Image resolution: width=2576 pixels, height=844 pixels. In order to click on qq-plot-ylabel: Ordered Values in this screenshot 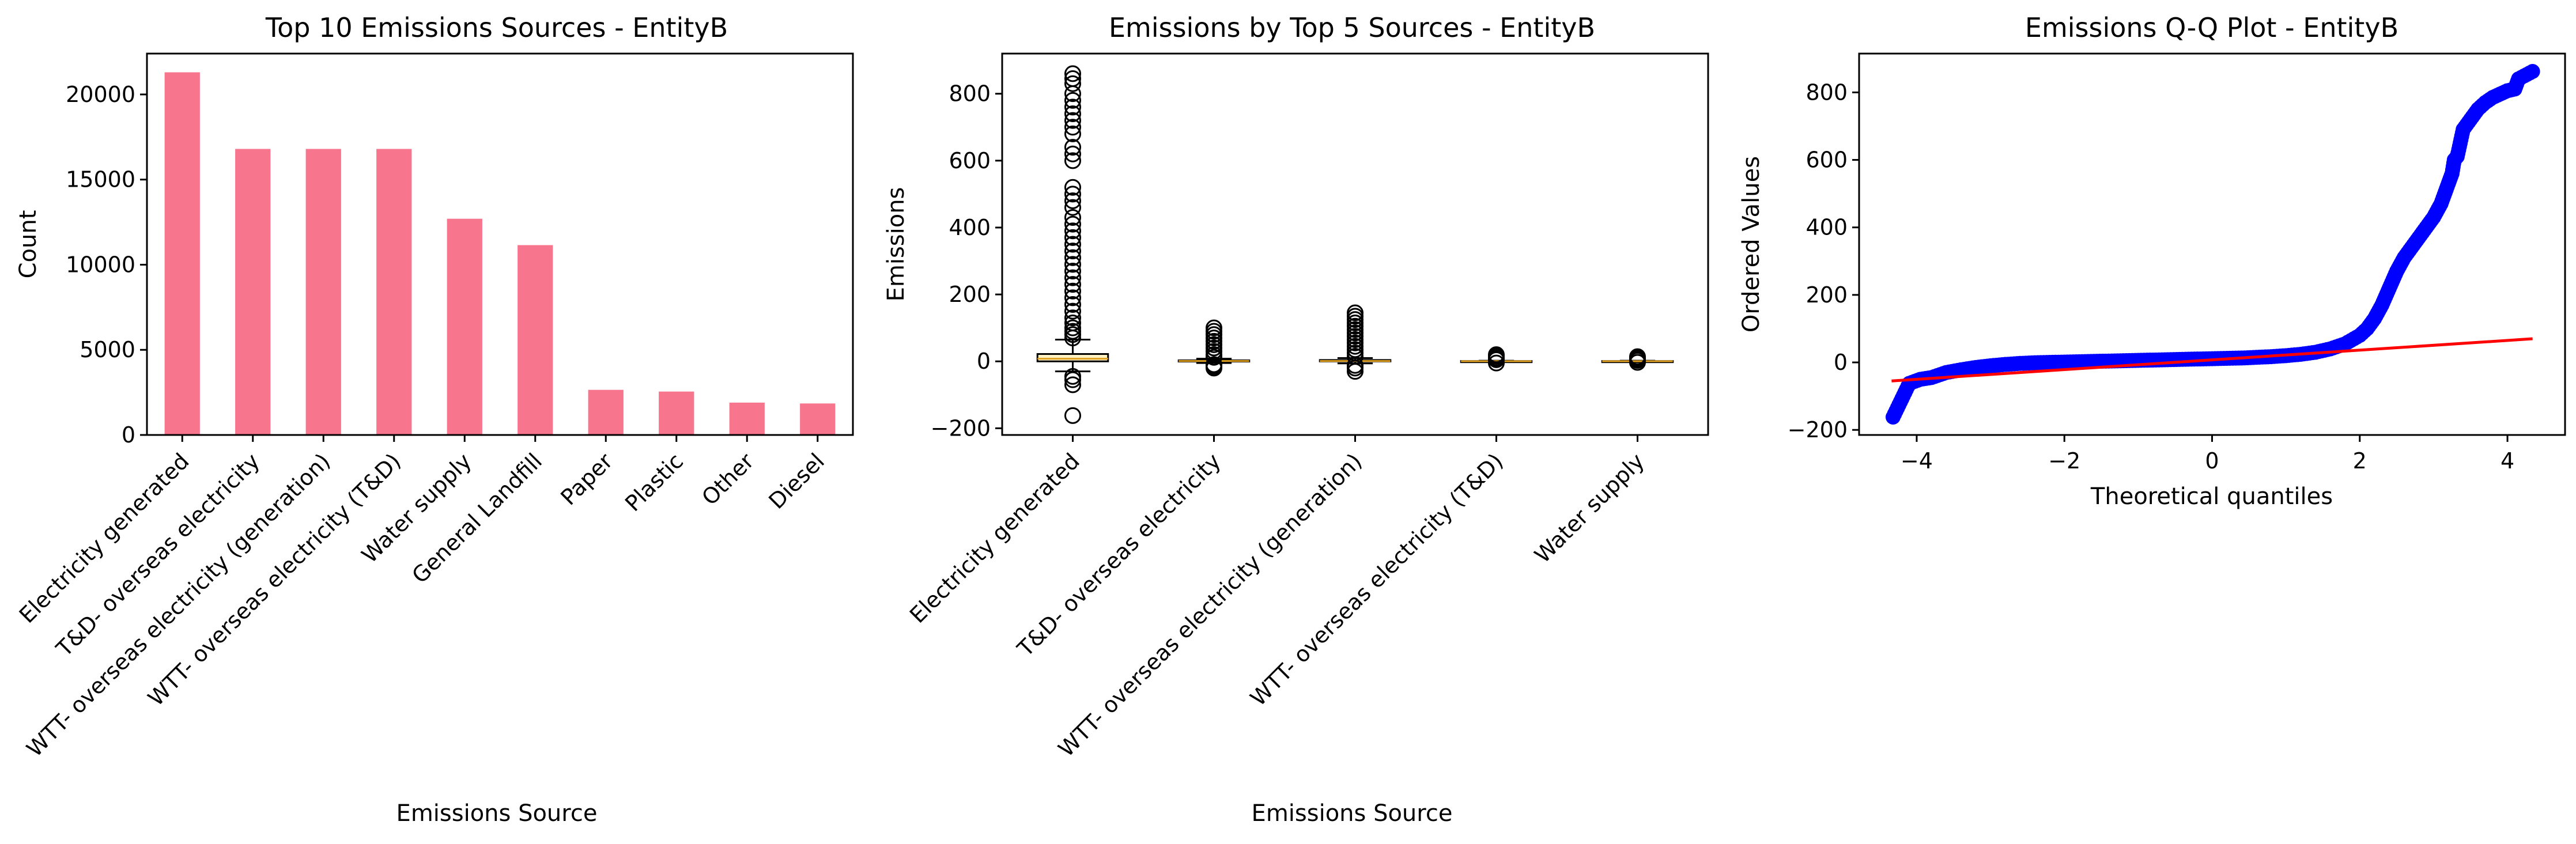, I will do `click(1751, 244)`.